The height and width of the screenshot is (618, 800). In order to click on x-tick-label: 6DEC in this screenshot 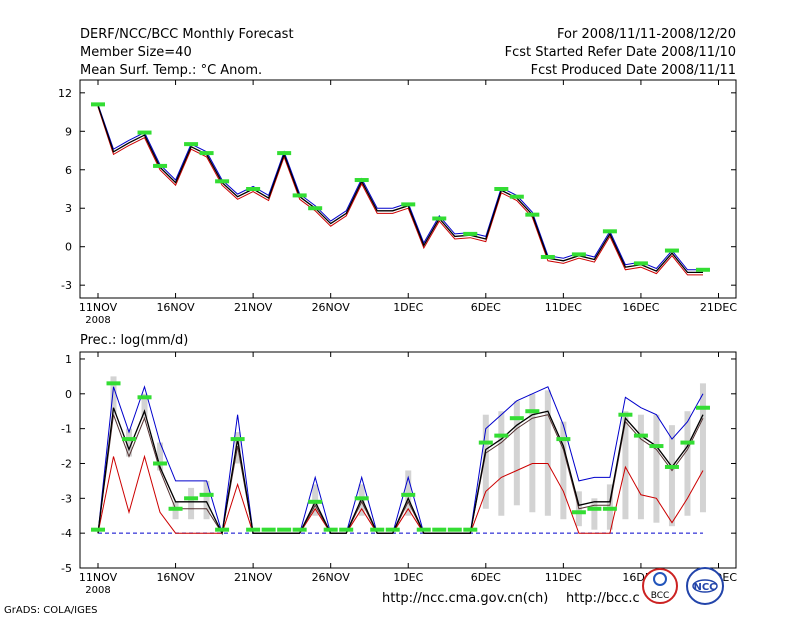, I will do `click(486, 577)`.